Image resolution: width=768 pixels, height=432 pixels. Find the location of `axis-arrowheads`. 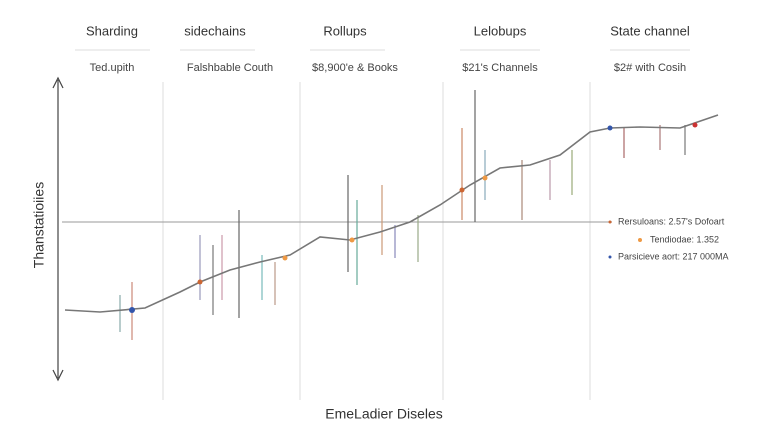

axis-arrowheads is located at coordinates (58, 229).